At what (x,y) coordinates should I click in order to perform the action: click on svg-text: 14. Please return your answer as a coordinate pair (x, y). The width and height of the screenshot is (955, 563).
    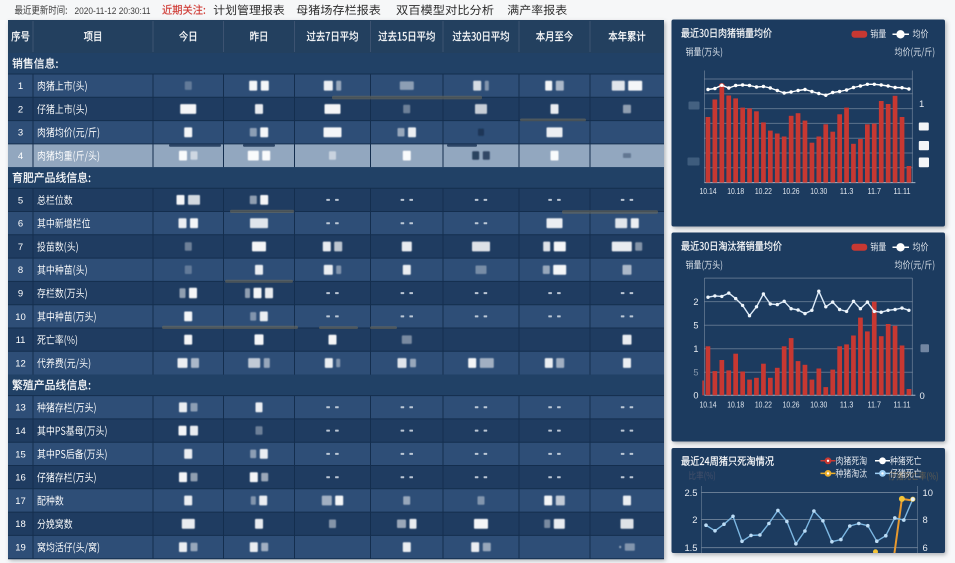
    Looking at the image, I should click on (20, 431).